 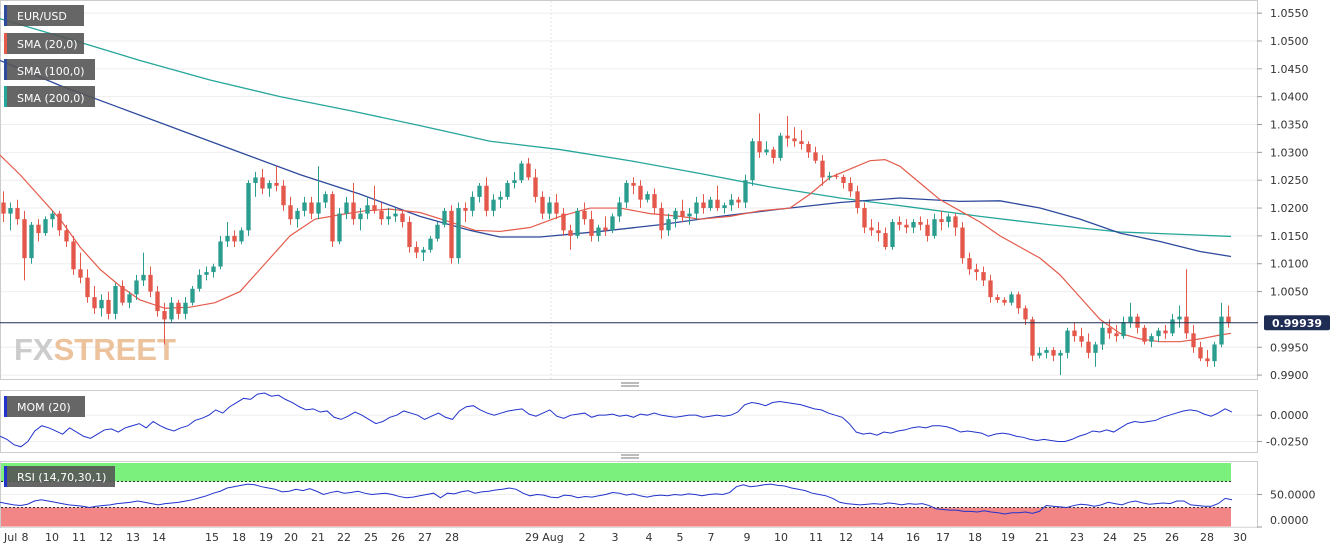 I want to click on momentum-line, so click(x=616, y=420).